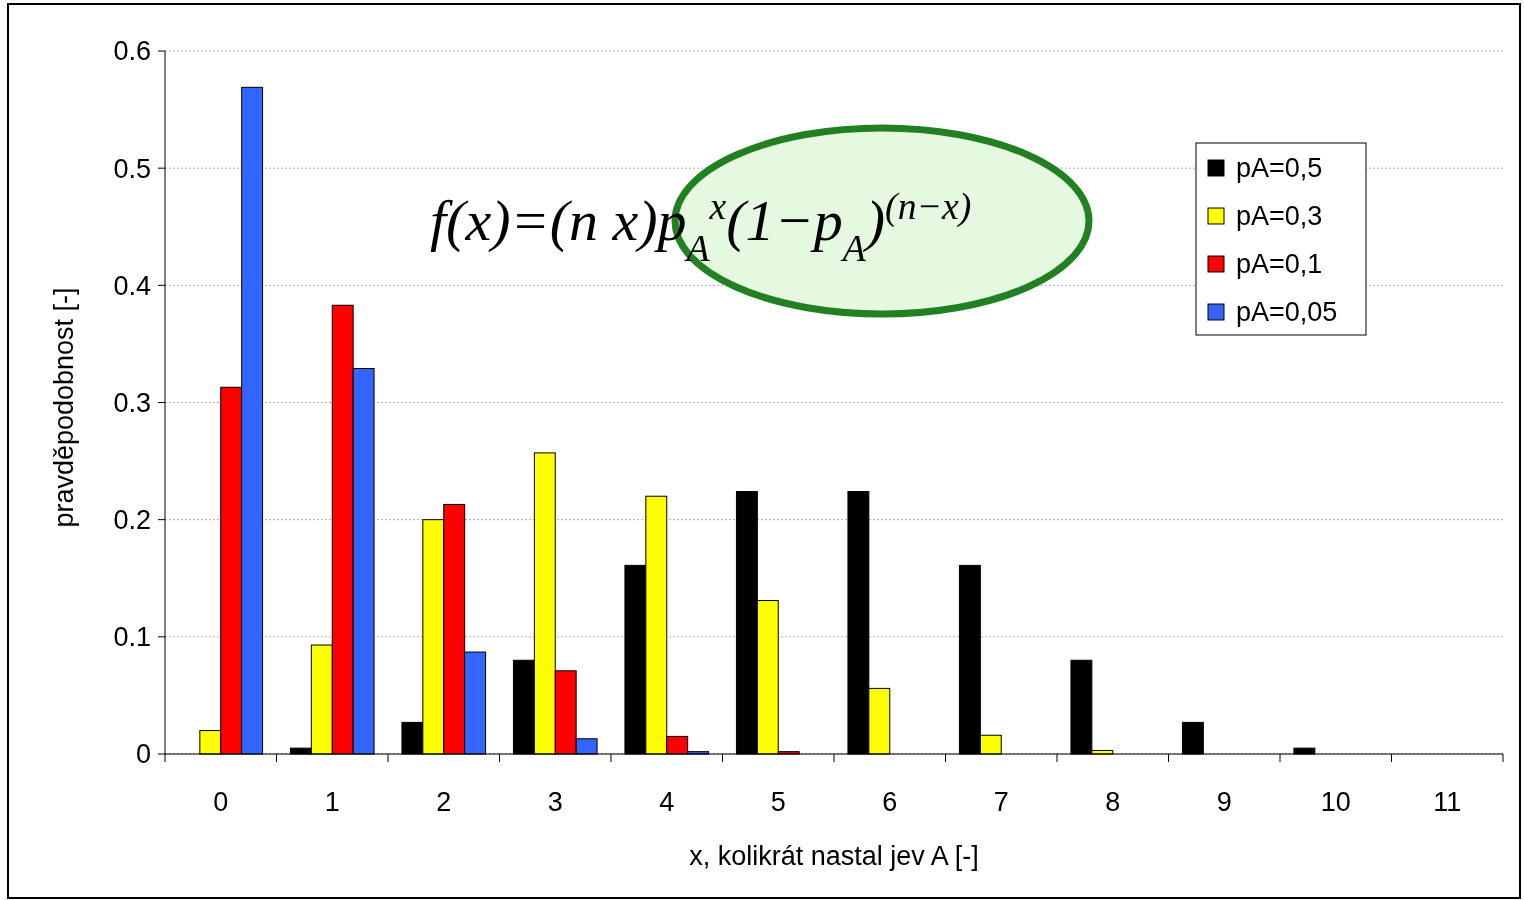 This screenshot has width=1524, height=900. What do you see at coordinates (132, 51) in the screenshot?
I see `y-tick-label: 0.6` at bounding box center [132, 51].